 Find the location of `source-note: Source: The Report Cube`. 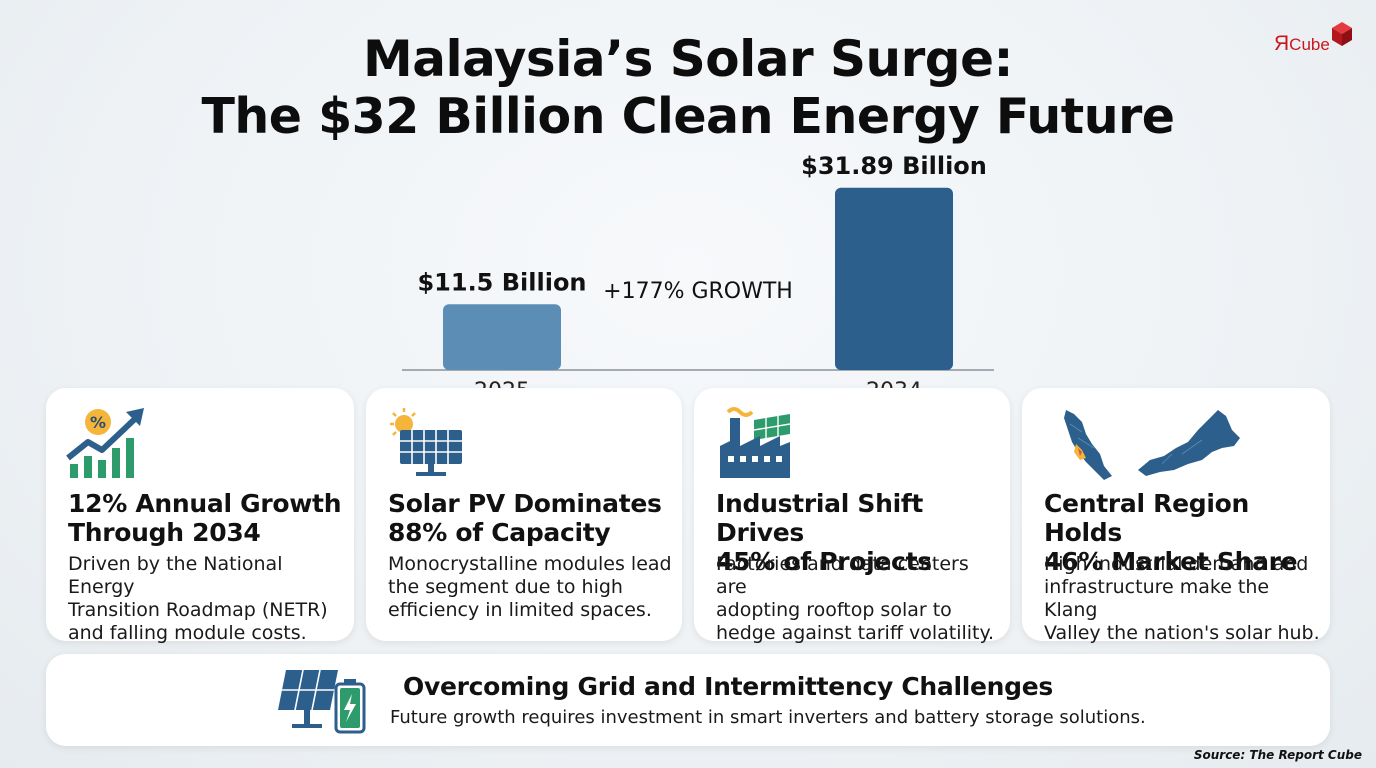

source-note: Source: The Report Cube is located at coordinates (1277, 755).